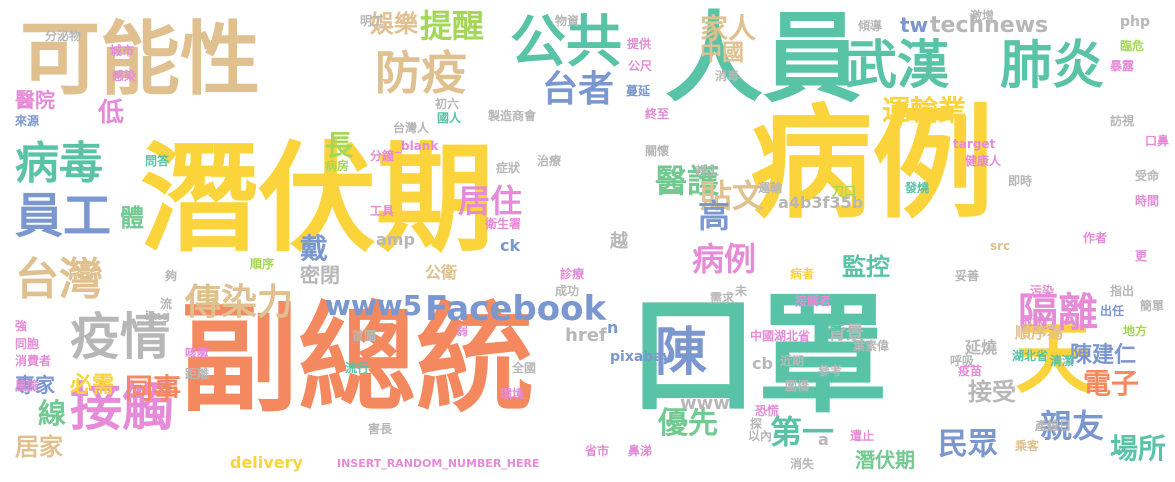 The image size is (1175, 482). Describe the element at coordinates (1032, 321) in the screenshot. I see `cloud-word: 飛沫` at that location.